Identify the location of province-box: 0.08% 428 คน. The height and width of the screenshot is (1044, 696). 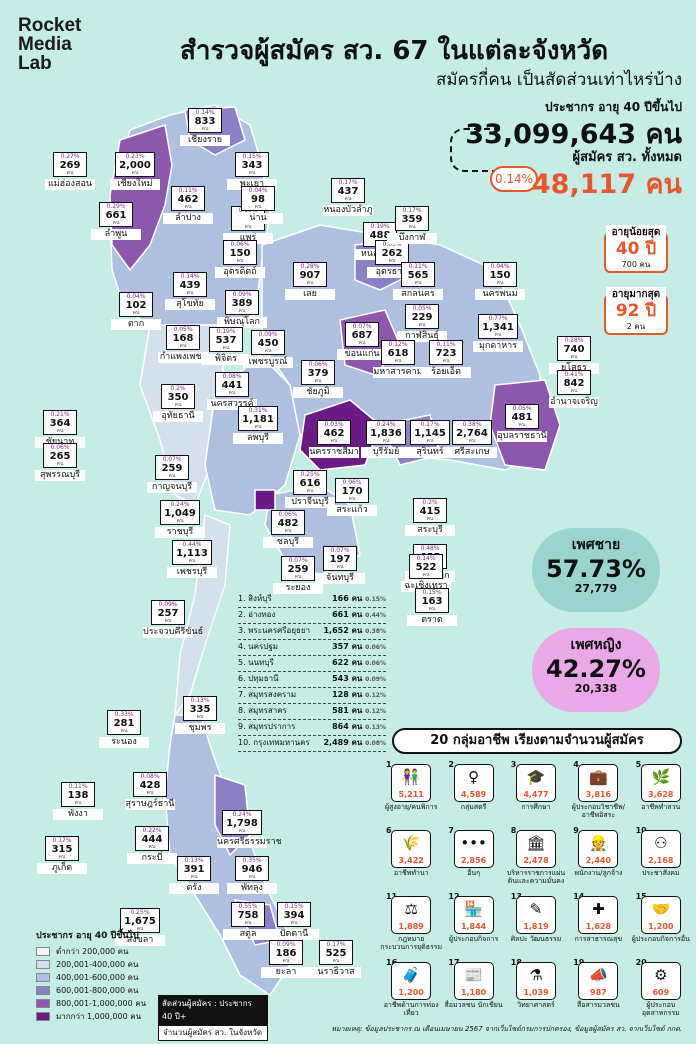
(150, 784).